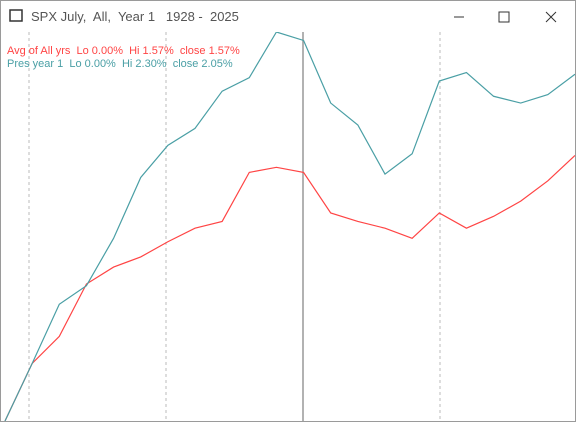 The image size is (576, 422). Describe the element at coordinates (16, 15) in the screenshot. I see `app-icon` at that location.